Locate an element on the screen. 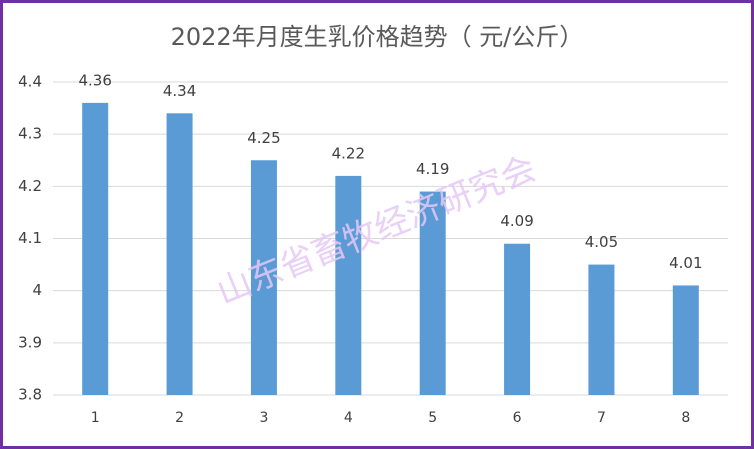 The width and height of the screenshot is (754, 449). chart-title: 2022年月度生乳价格趋势（ 元/公斤） is located at coordinates (377, 37).